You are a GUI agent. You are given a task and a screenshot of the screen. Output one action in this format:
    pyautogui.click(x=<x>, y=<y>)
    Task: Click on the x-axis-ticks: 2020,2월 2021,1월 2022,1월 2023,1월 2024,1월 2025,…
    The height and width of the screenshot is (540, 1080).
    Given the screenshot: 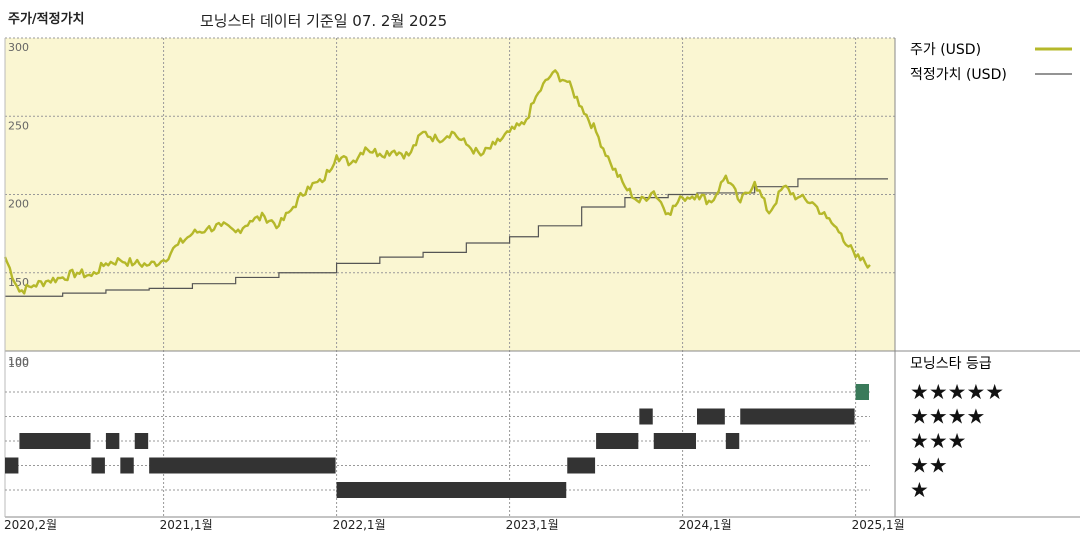 What is the action you would take?
    pyautogui.click(x=454, y=525)
    